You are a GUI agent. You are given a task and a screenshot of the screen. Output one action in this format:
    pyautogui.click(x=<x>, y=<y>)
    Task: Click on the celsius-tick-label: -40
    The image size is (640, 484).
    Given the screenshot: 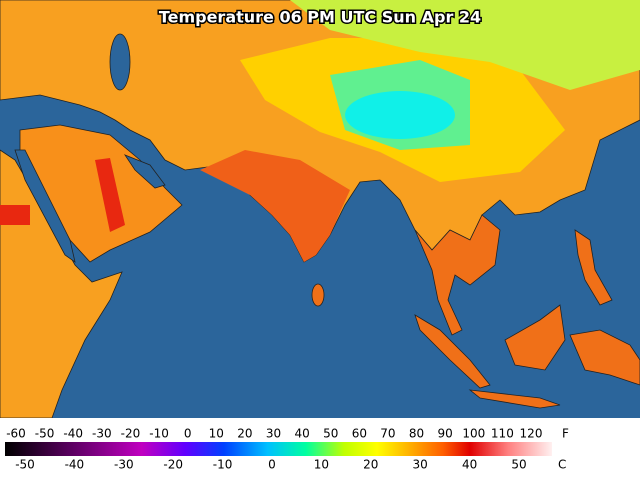 What is the action you would take?
    pyautogui.click(x=75, y=465)
    